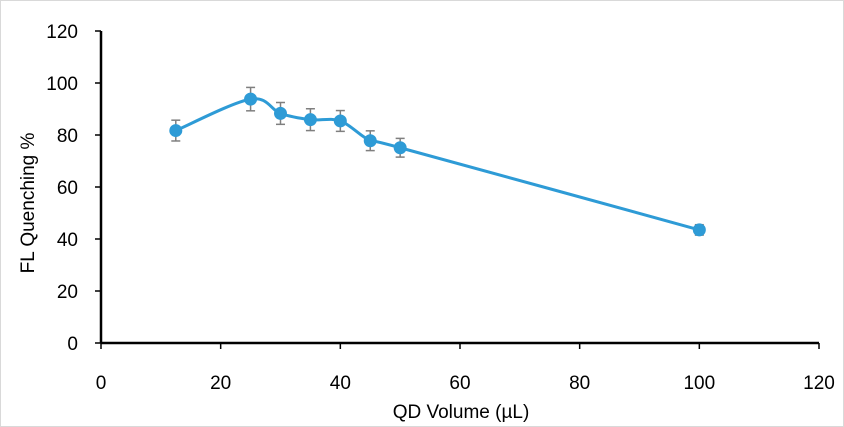 Image resolution: width=844 pixels, height=427 pixels. What do you see at coordinates (220, 383) in the screenshot?
I see `x-tick-label: 20` at bounding box center [220, 383].